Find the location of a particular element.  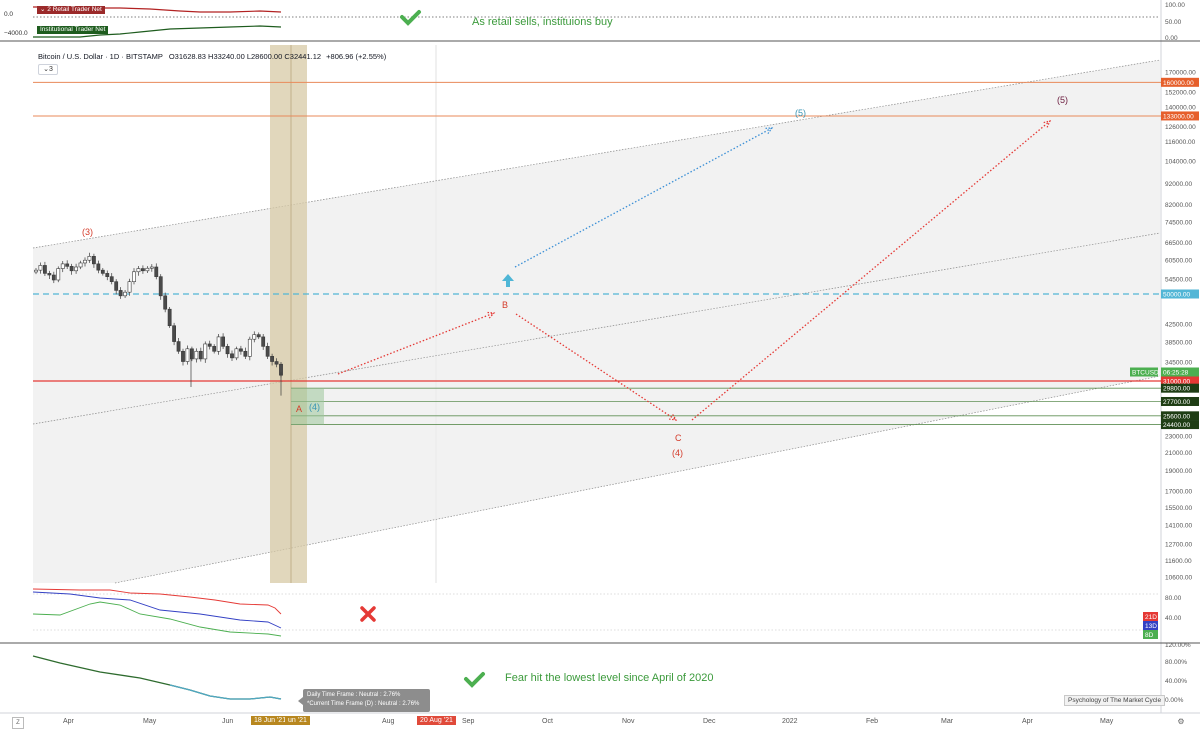

institutional-net-line is located at coordinates (157, 31).